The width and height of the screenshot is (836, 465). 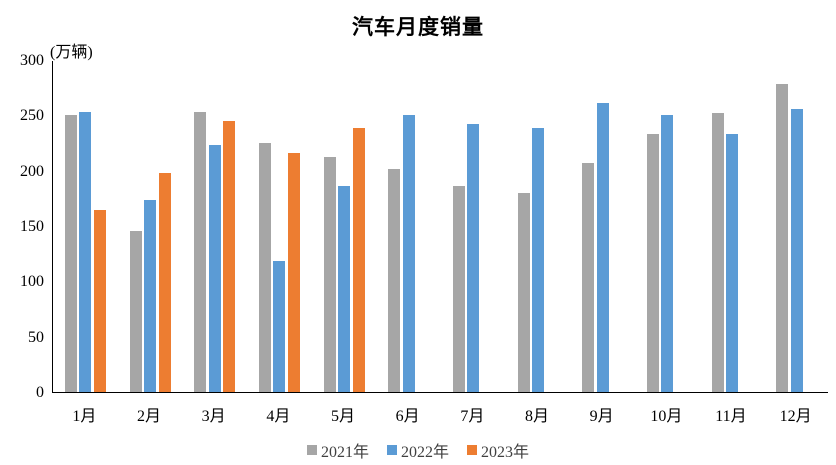 I want to click on x-tick-label-9月: 9月, so click(x=601, y=416).